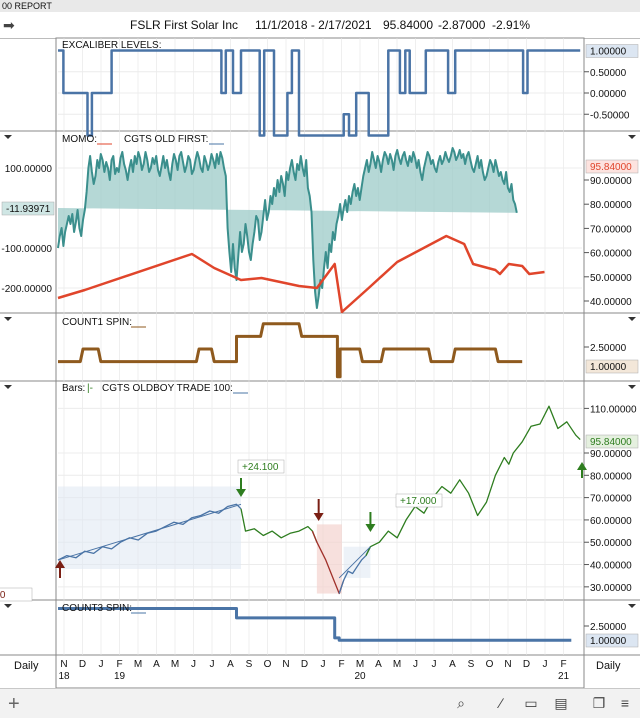  What do you see at coordinates (97, 608) in the screenshot?
I see `count3-title: COUNT3 SPIN:` at bounding box center [97, 608].